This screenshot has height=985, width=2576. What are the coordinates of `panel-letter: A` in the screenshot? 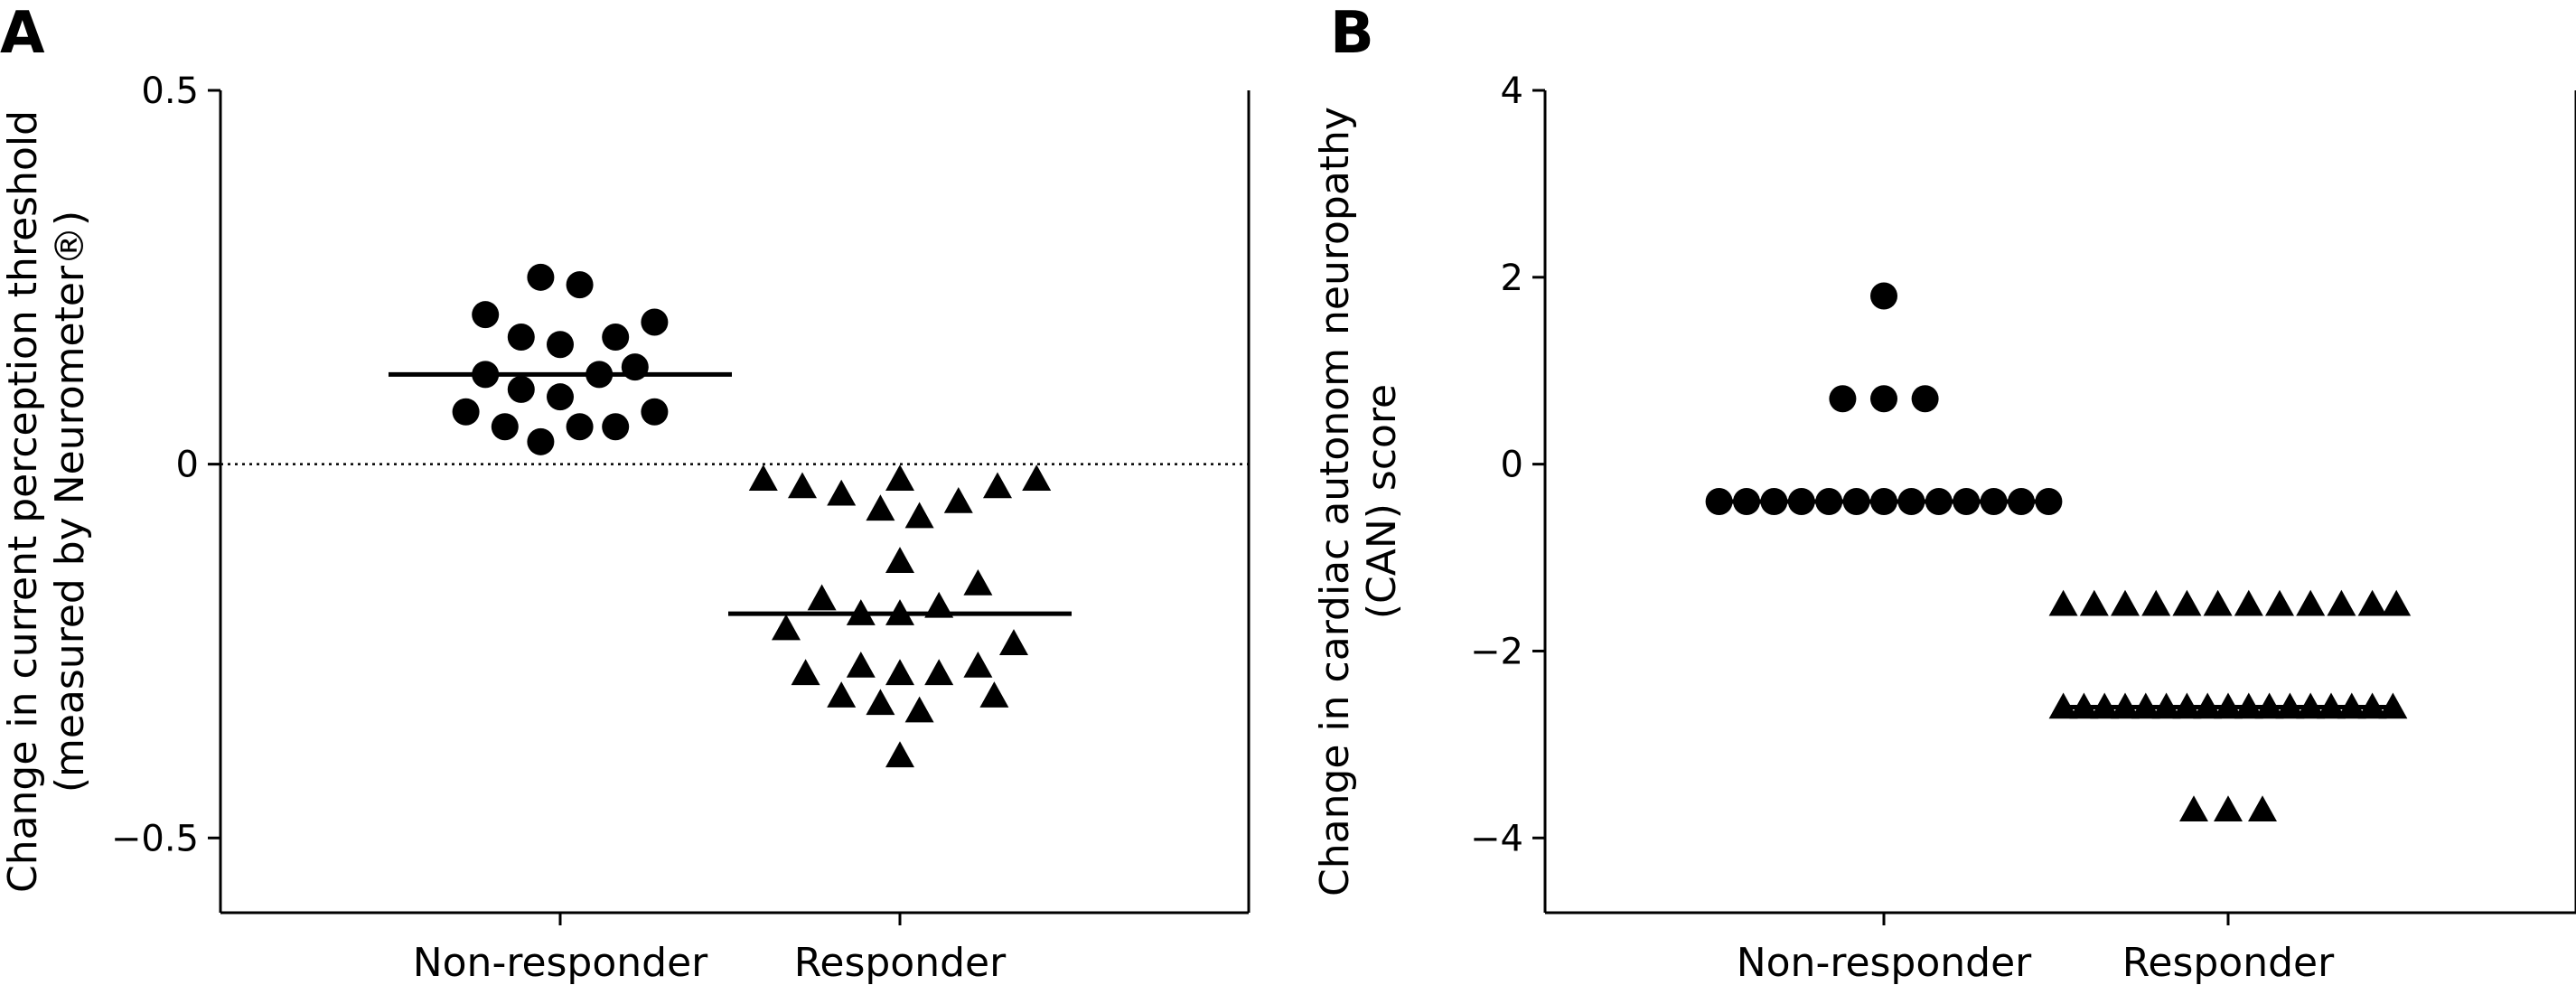 It's located at (22, 33).